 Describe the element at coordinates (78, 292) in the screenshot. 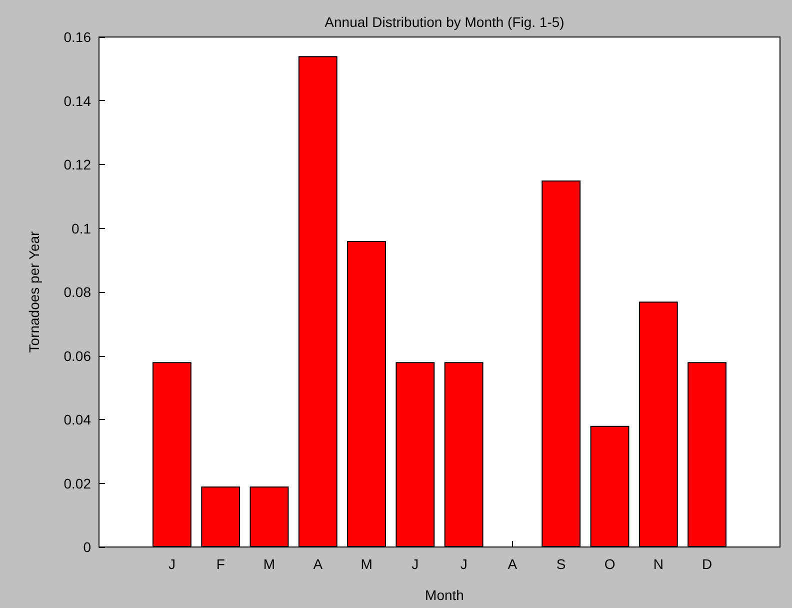

I see `y-tick-label: 0.08` at that location.